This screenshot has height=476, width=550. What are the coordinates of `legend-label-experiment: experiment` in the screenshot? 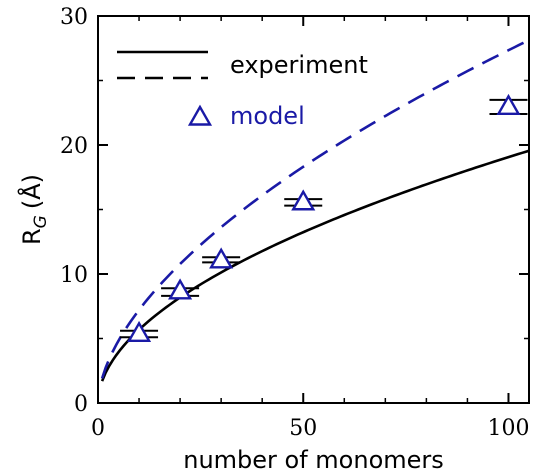 It's located at (299, 65).